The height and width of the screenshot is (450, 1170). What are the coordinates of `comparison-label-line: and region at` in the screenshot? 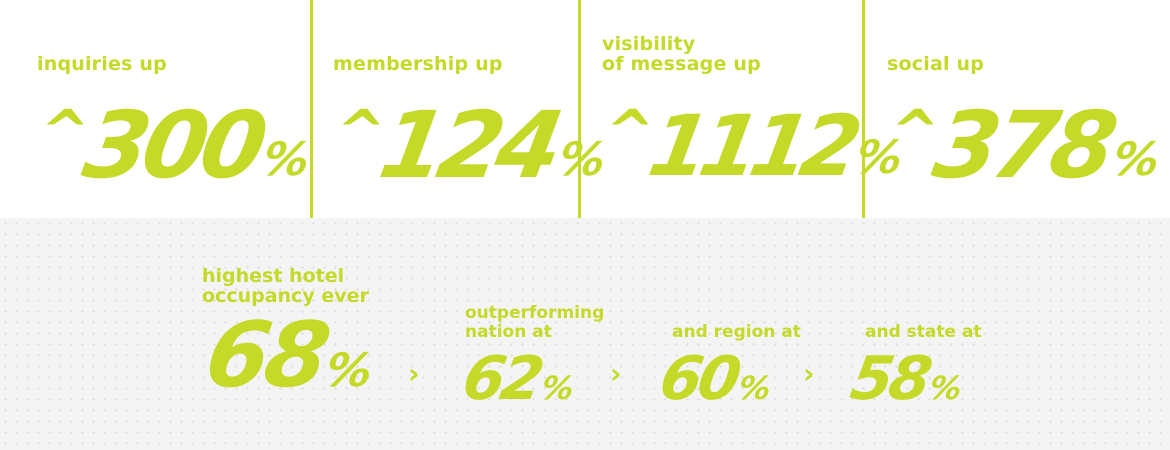 It's located at (736, 332).